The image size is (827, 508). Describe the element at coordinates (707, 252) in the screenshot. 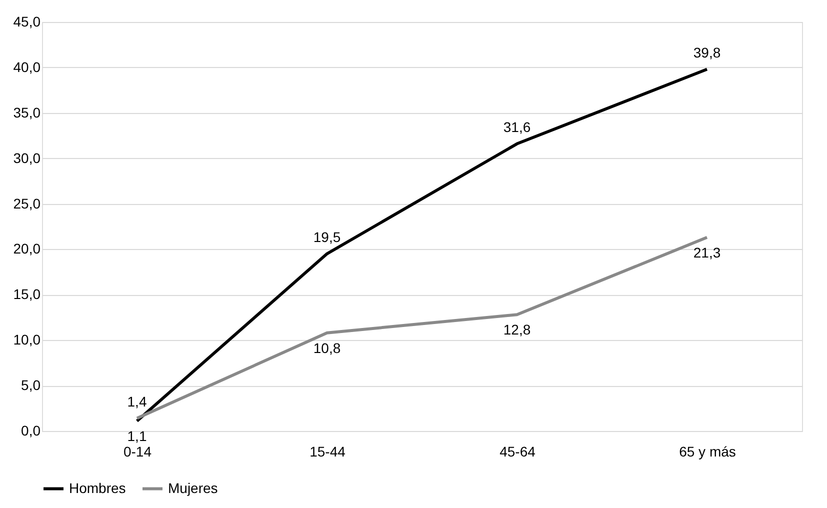

I see `data-label: 21,3` at that location.